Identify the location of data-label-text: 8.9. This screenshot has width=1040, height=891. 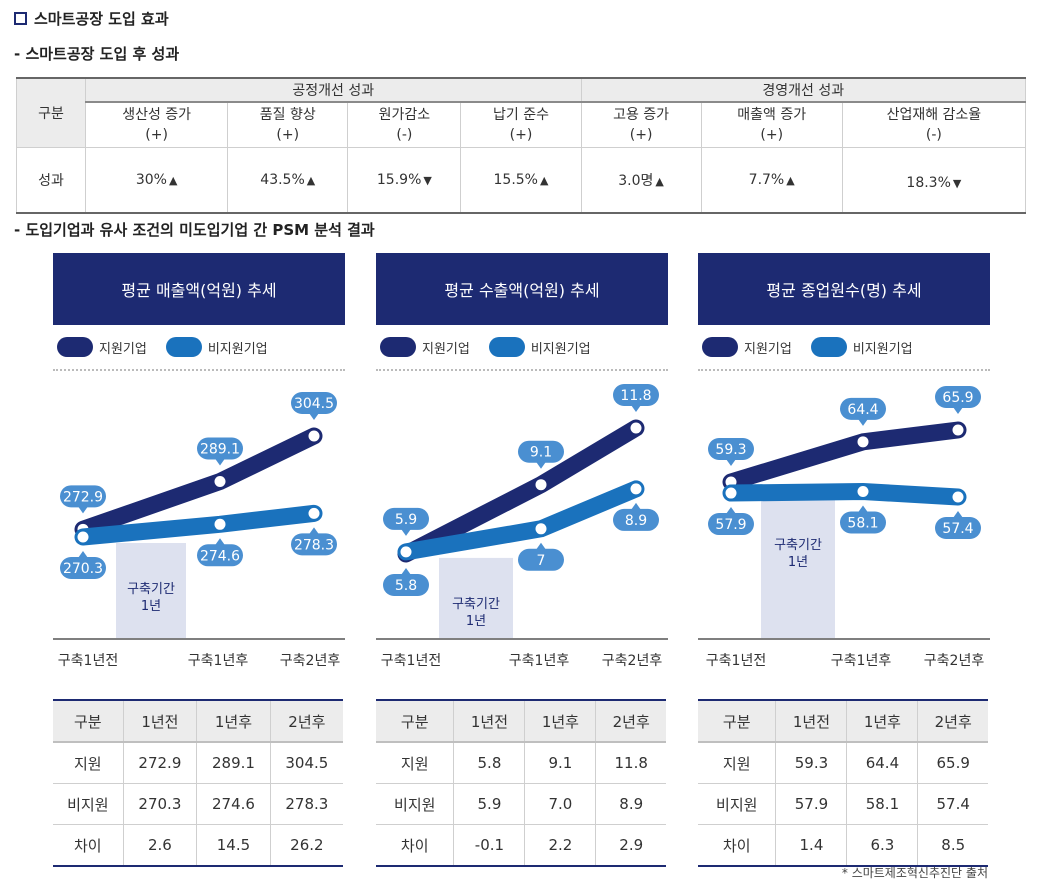
(636, 521).